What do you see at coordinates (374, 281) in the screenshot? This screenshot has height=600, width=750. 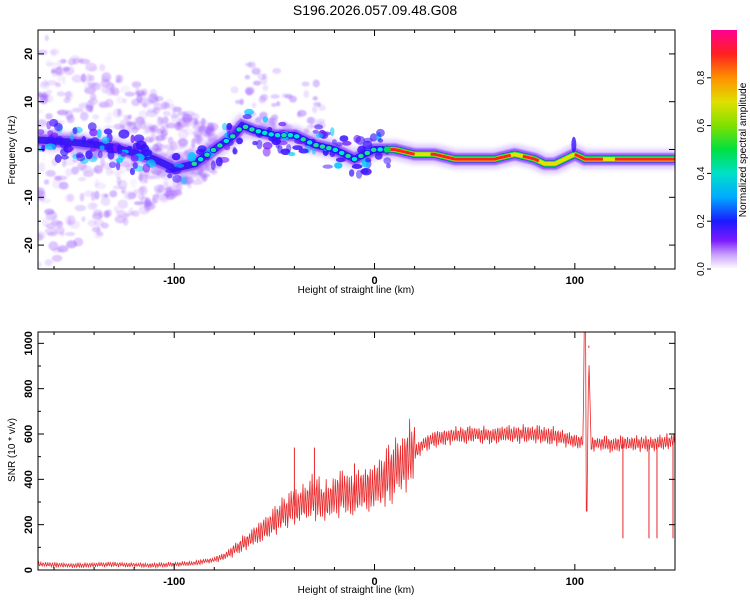 I see `spectrogram-x-tick-label: 0` at bounding box center [374, 281].